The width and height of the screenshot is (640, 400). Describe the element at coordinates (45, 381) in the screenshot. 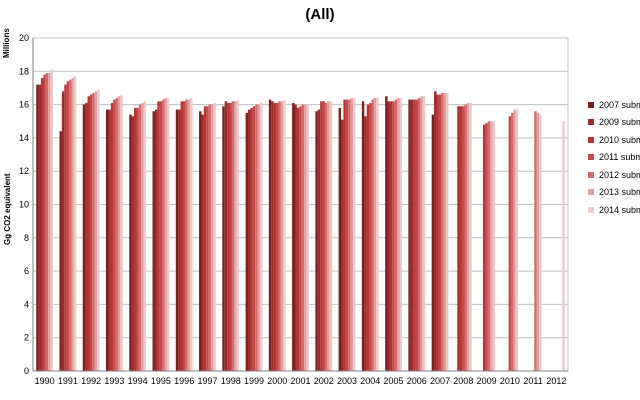

I see `x-tick-label: 1990` at that location.